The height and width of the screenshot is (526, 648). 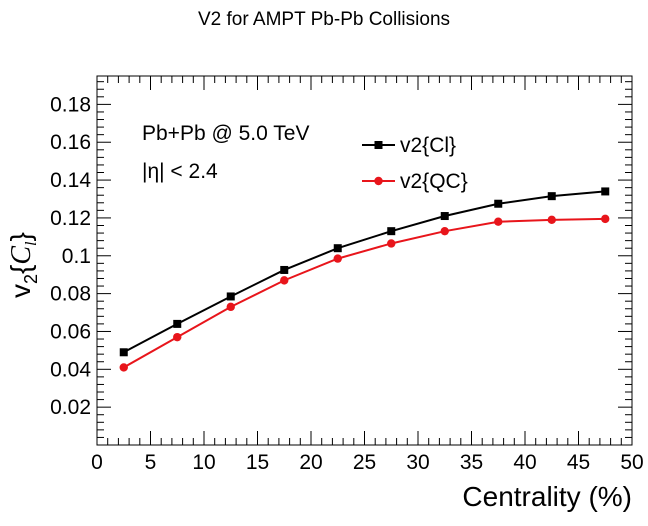 What do you see at coordinates (471, 462) in the screenshot?
I see `x-tick-label: 35` at bounding box center [471, 462].